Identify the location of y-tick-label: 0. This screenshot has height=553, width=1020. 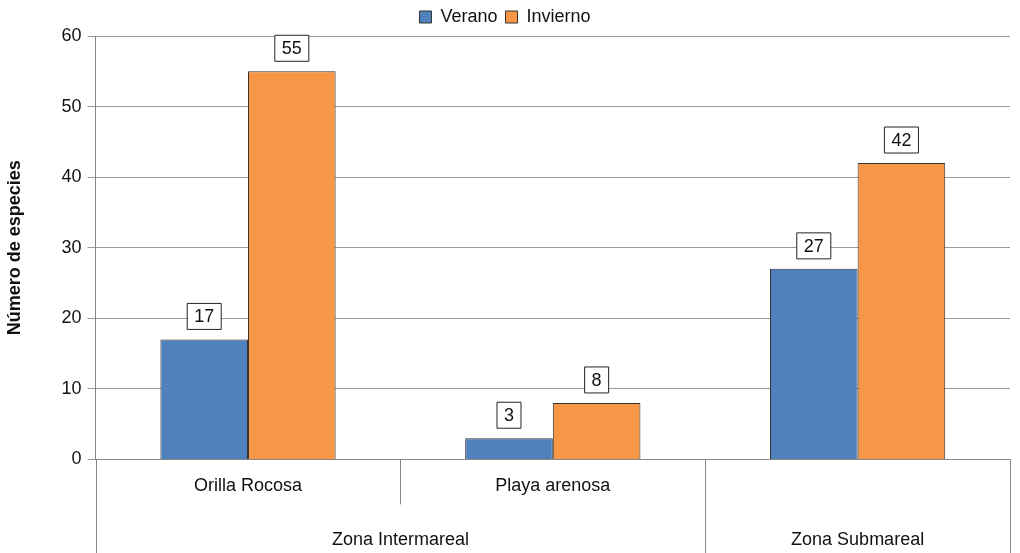
(76, 458).